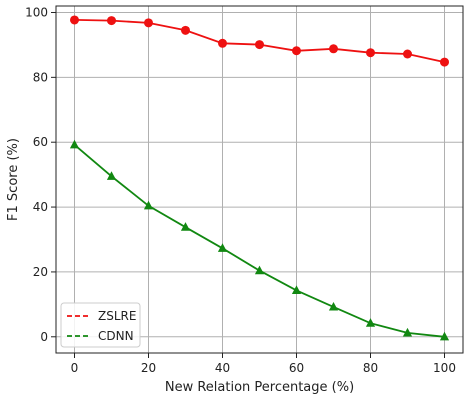  Describe the element at coordinates (13, 179) in the screenshot. I see `y-axis-label: F1 Score (%)` at that location.